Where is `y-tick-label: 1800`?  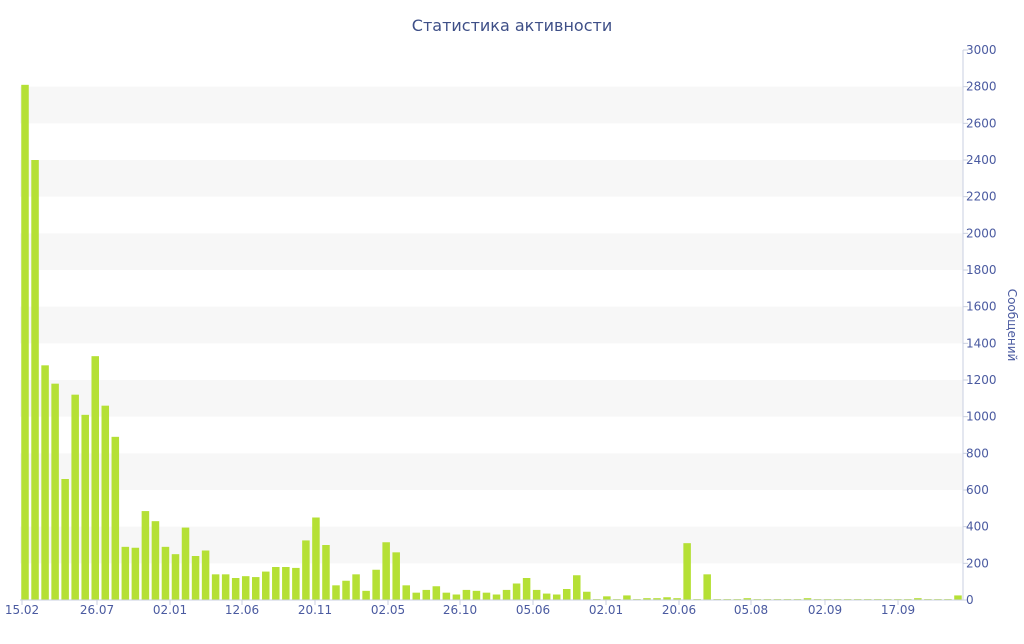
y-tick-label: 1800 is located at coordinates (981, 270).